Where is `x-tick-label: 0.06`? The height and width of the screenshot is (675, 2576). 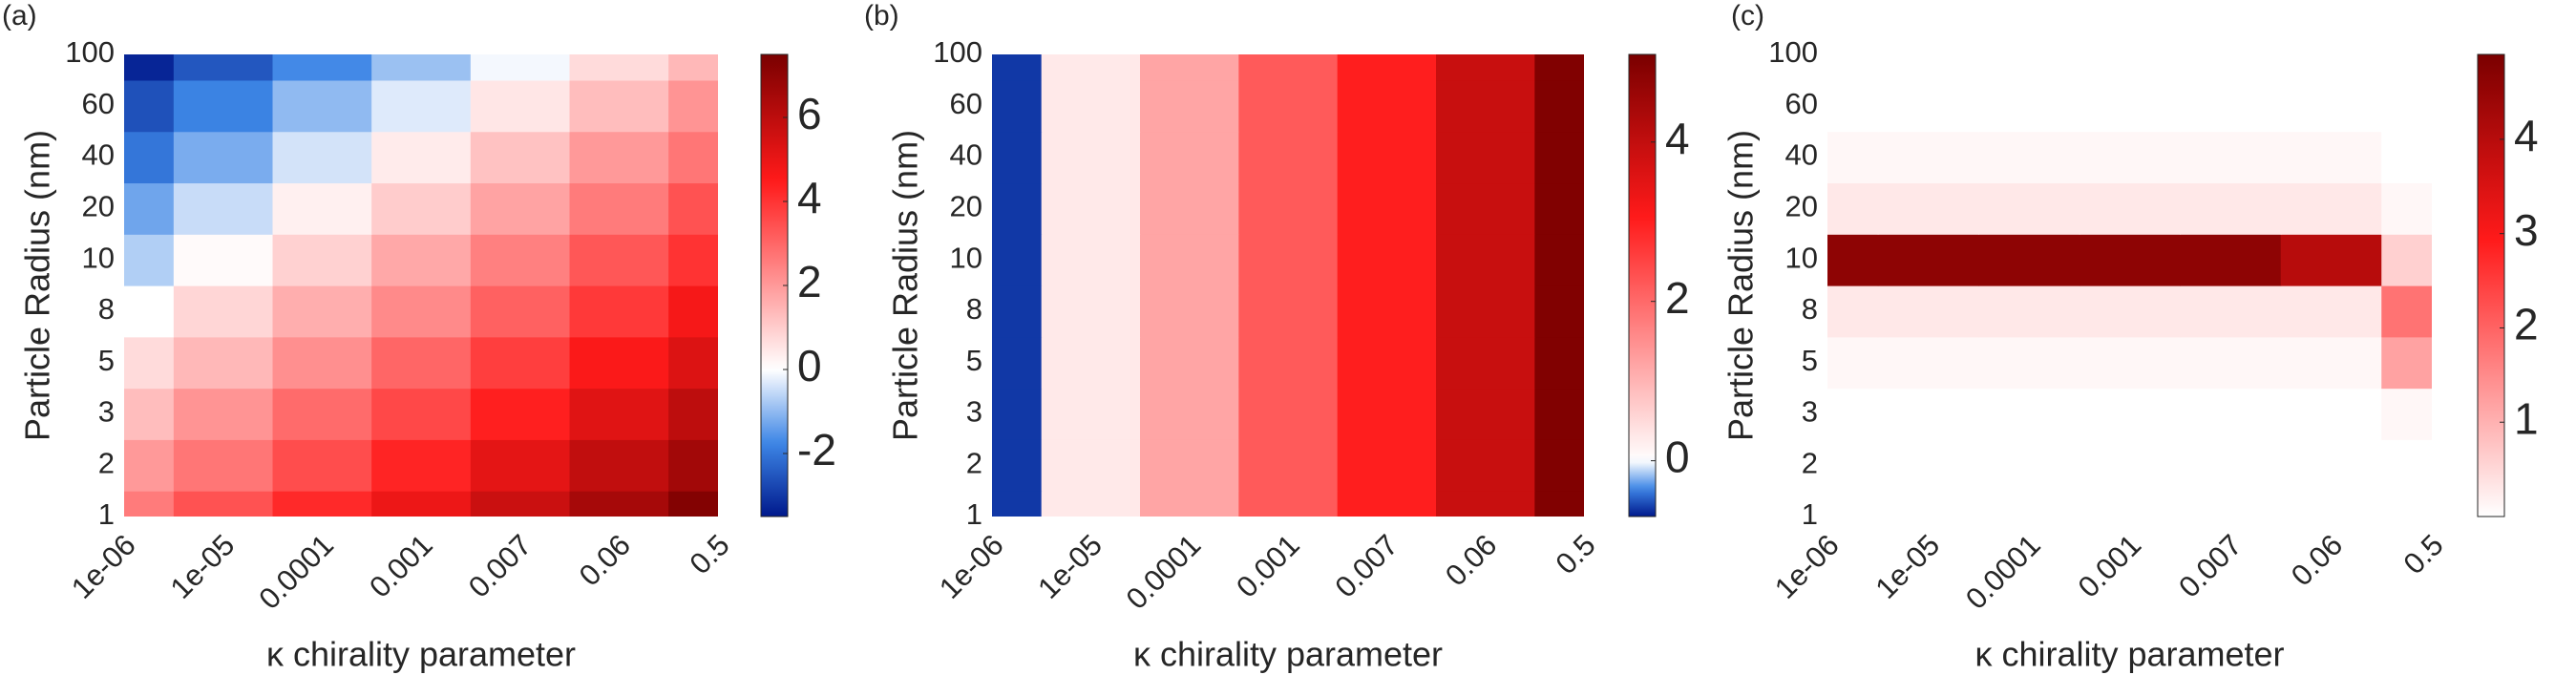 x-tick-label: 0.06 is located at coordinates (2317, 560).